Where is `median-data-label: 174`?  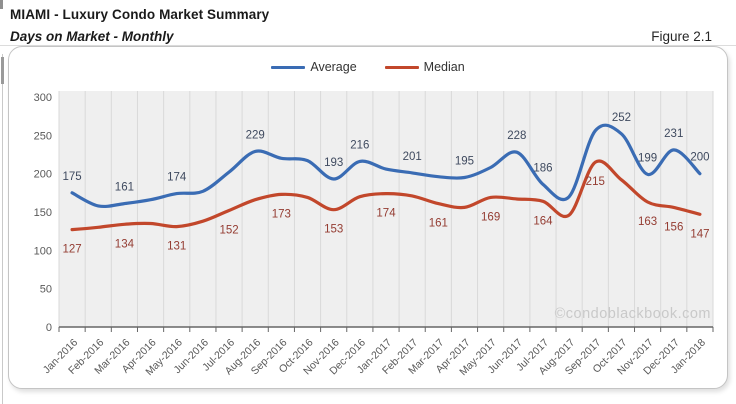
median-data-label: 174 is located at coordinates (386, 214).